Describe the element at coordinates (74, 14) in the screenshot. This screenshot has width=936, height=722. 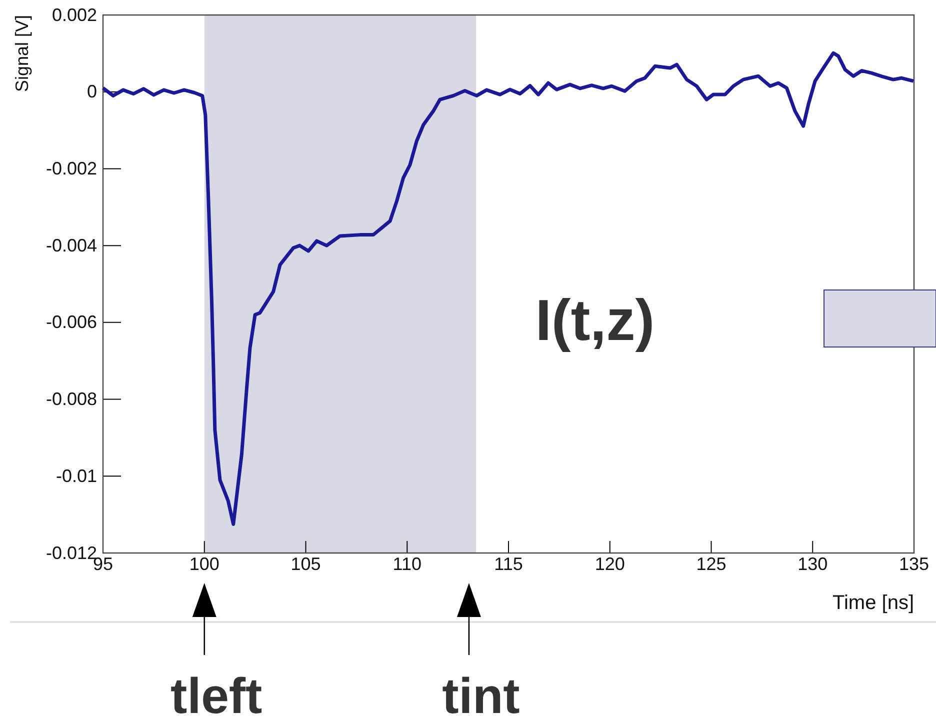
I see `y-tick-label: 0.002` at that location.